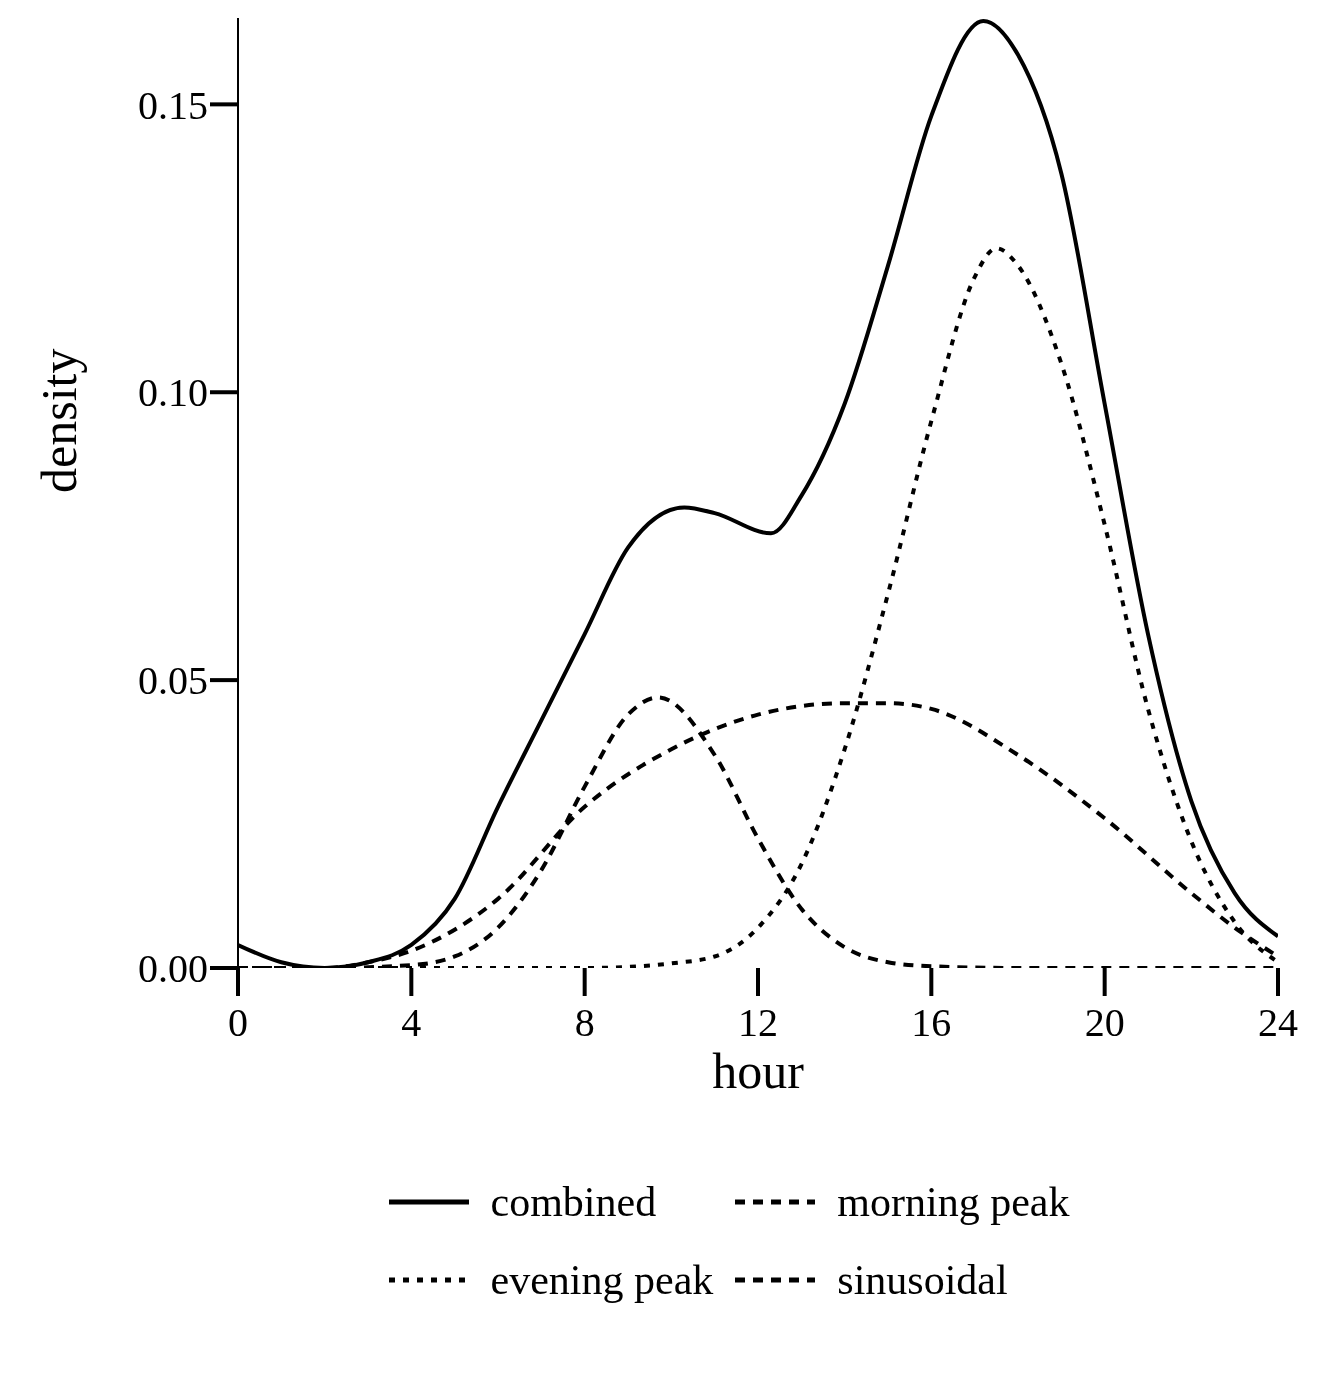  I want to click on x-tick-label: 8, so click(584, 1023).